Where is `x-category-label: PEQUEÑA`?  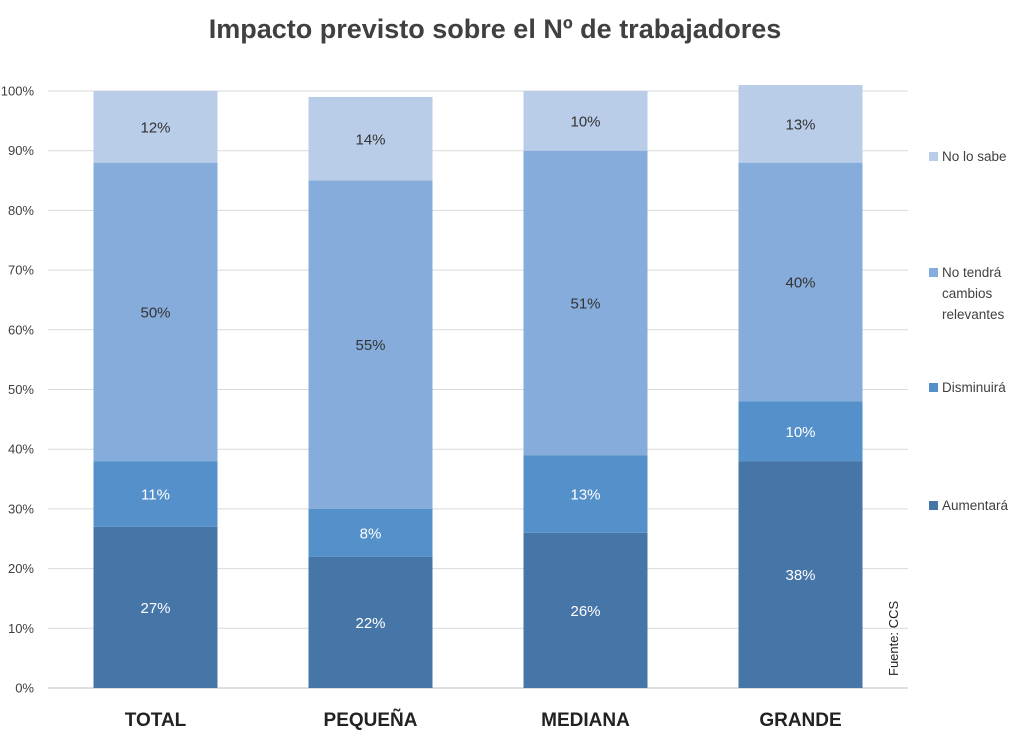 x-category-label: PEQUEÑA is located at coordinates (371, 720).